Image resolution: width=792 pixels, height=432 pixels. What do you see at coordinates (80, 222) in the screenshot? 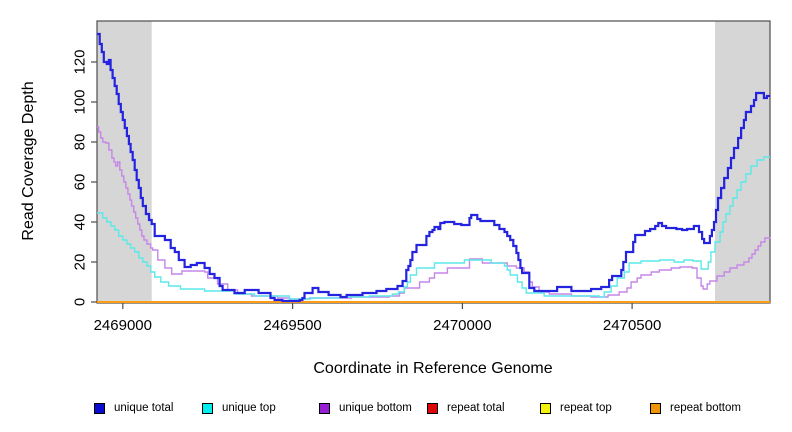
I see `y-tick-label-2: 40` at bounding box center [80, 222].